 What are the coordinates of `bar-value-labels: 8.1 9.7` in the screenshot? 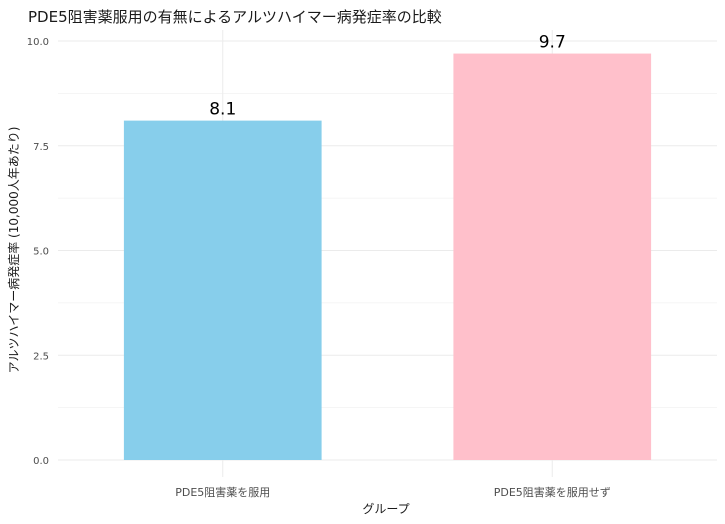 It's located at (387, 76).